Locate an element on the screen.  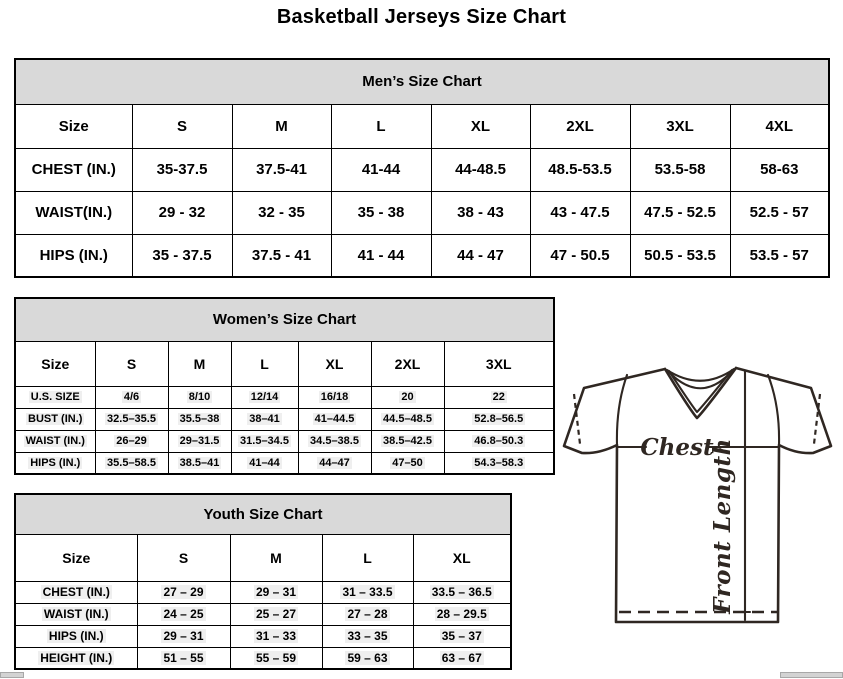
size-value: 53.5 - 57 is located at coordinates (779, 255).